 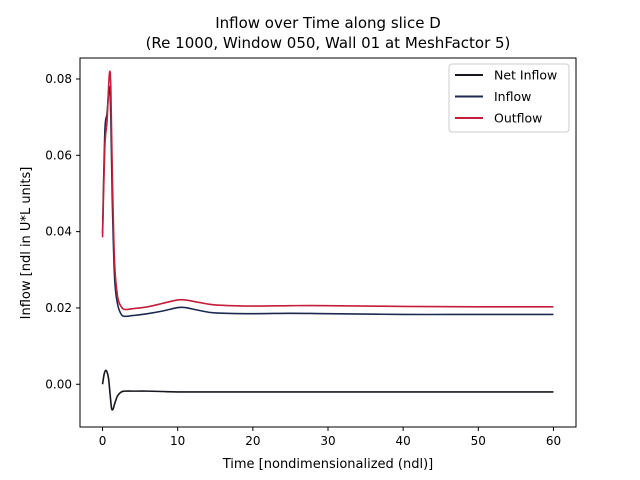 I want to click on legend-items: Net Inflow Inflow Outflow, so click(x=506, y=97).